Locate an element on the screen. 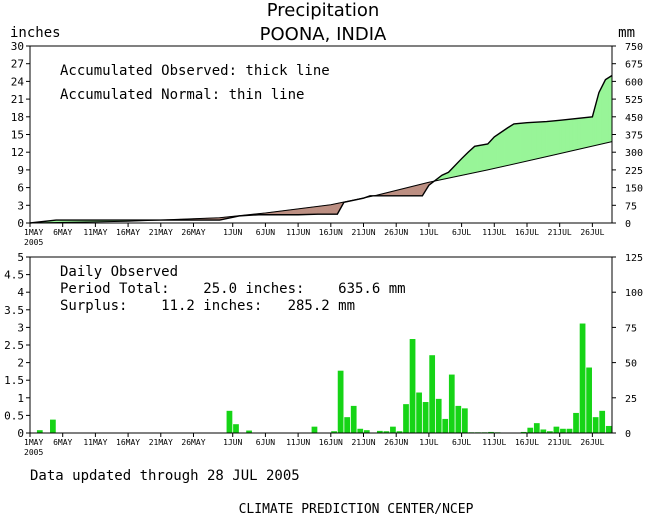  T-xtick-label: 11MAY is located at coordinates (95, 232).